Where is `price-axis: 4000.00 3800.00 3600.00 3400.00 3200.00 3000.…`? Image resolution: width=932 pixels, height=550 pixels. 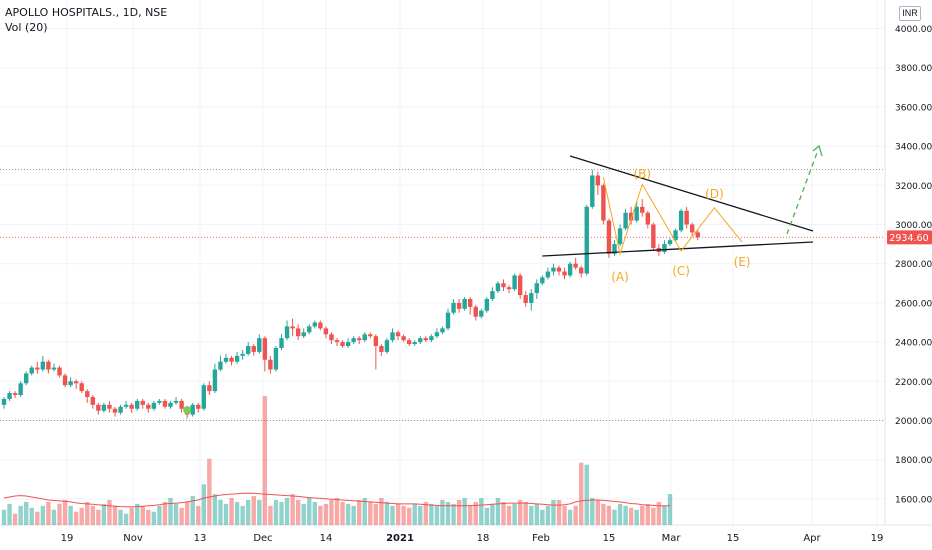
price-axis: 4000.00 3800.00 3600.00 3400.00 3200.00 3000.… is located at coordinates (913, 265).